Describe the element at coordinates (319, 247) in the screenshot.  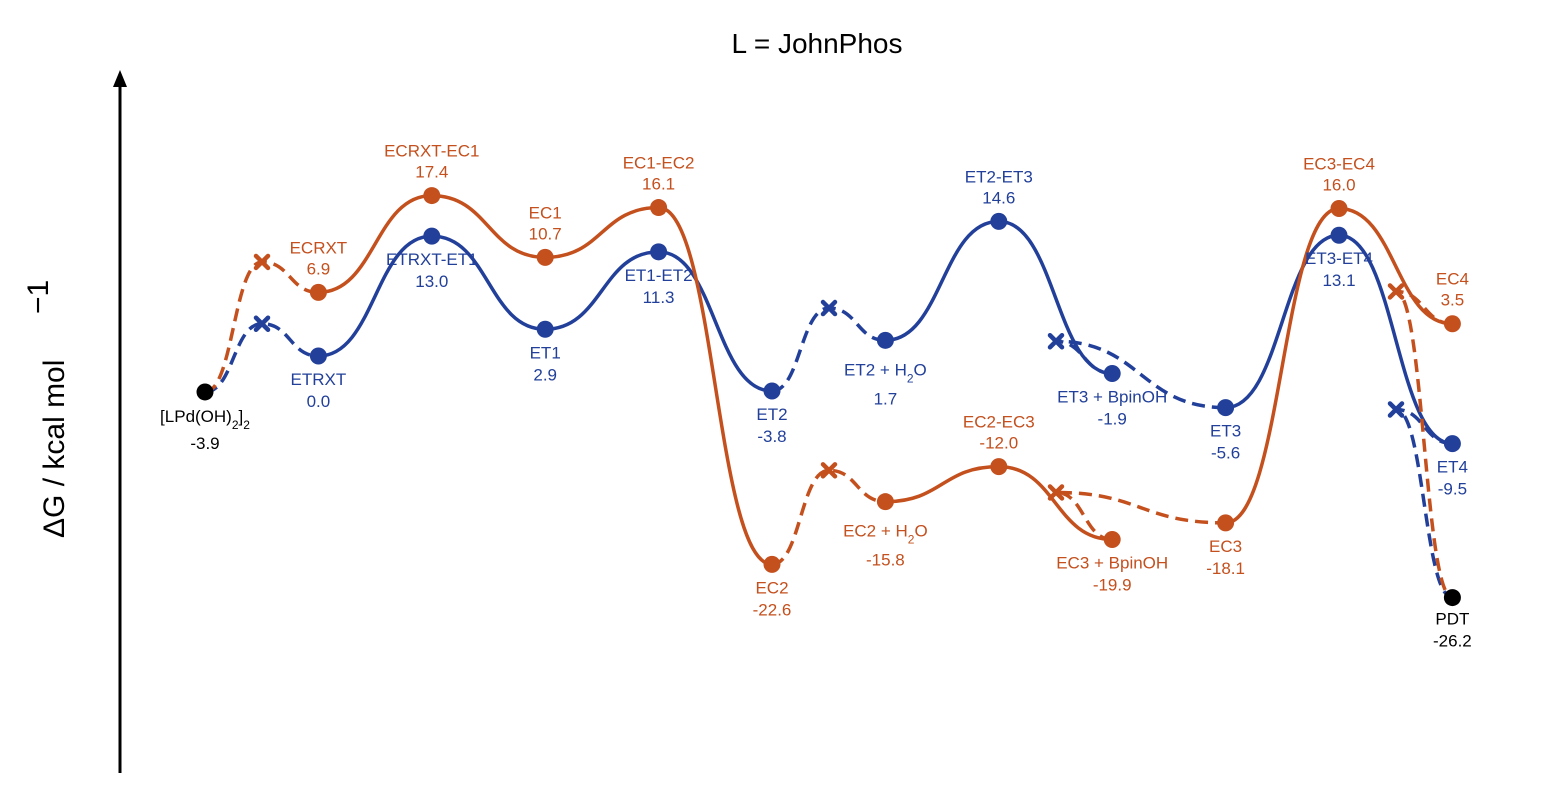
I see `ec-point-label-1: ECRXT` at that location.